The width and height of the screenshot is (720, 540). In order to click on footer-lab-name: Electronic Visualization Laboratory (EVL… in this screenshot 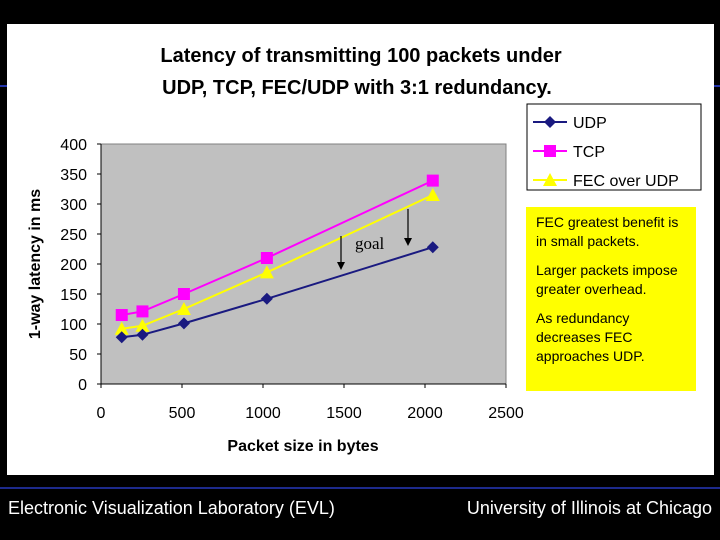, I will do `click(171, 508)`.